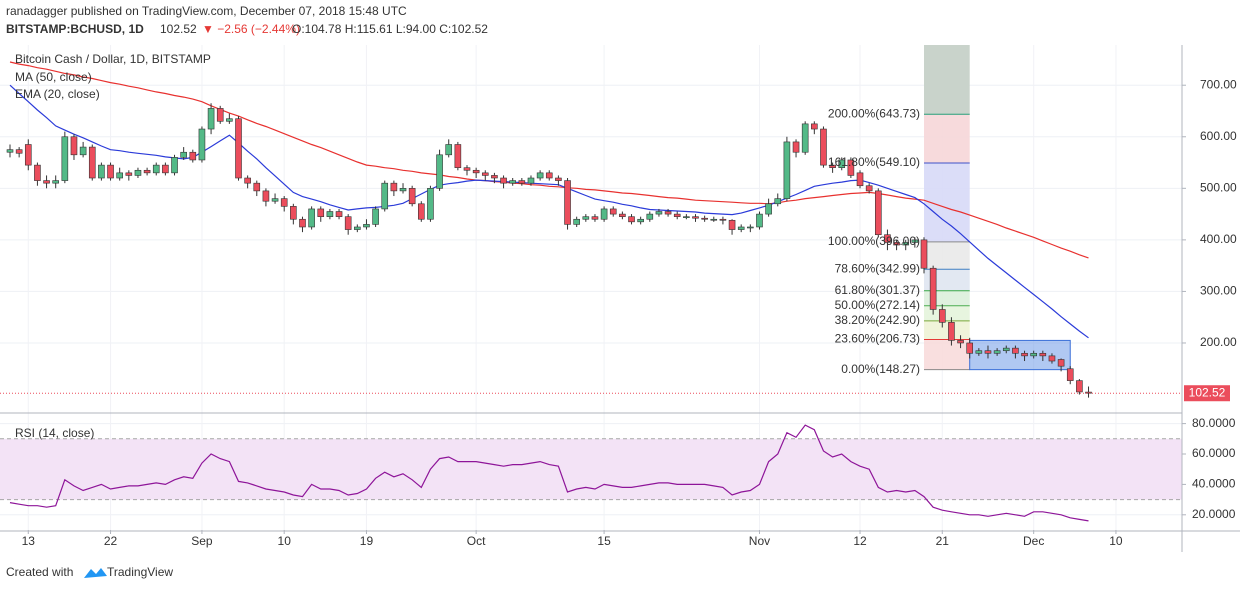 The width and height of the screenshot is (1240, 590). I want to click on footer-brand: TradingView, so click(140, 572).